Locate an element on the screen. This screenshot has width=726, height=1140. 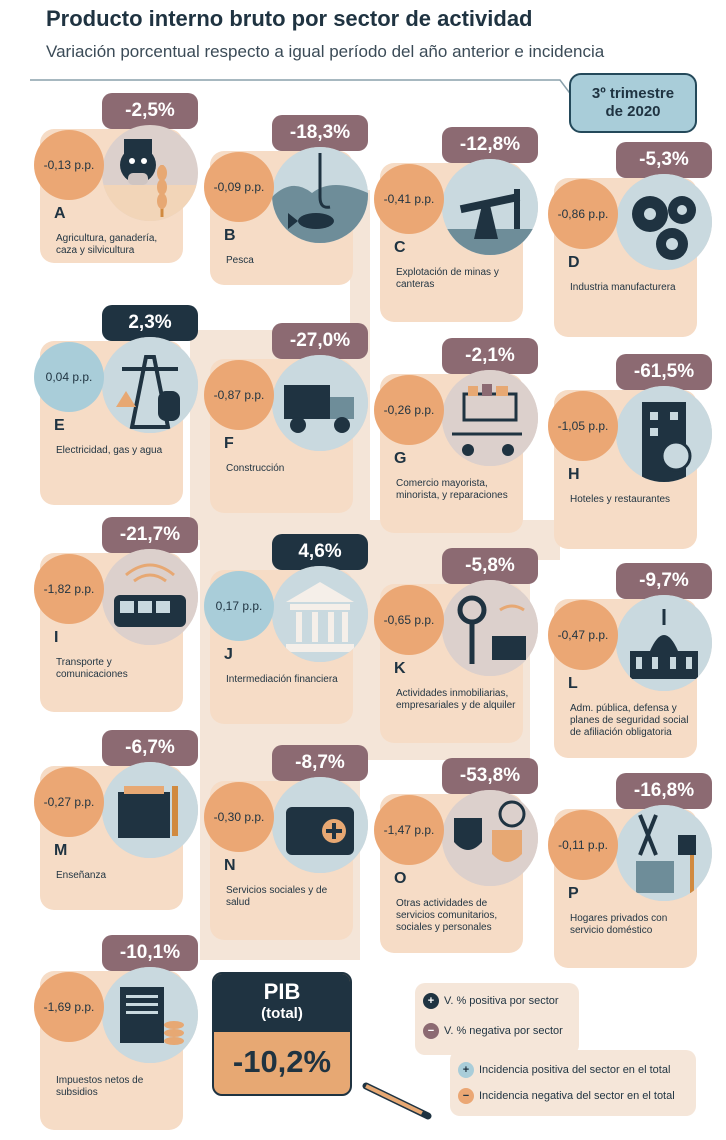
sector-letter: J is located at coordinates (228, 654).